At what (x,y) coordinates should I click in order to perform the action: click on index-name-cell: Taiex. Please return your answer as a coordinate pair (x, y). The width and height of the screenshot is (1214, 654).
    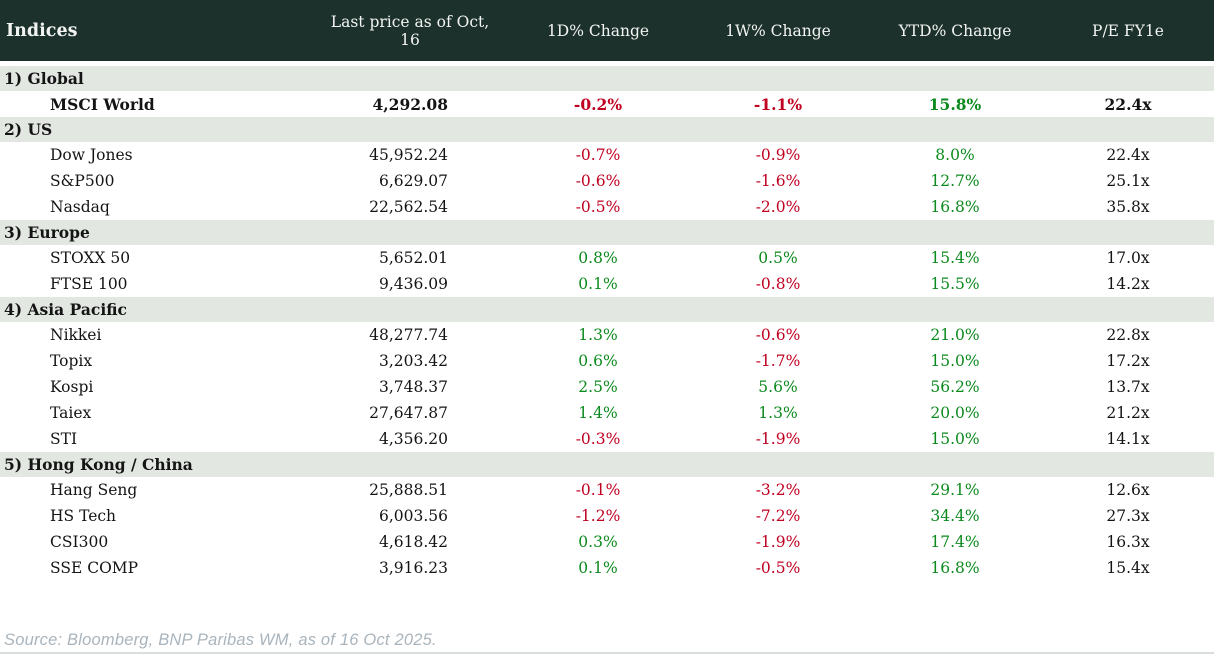
    Looking at the image, I should click on (71, 413).